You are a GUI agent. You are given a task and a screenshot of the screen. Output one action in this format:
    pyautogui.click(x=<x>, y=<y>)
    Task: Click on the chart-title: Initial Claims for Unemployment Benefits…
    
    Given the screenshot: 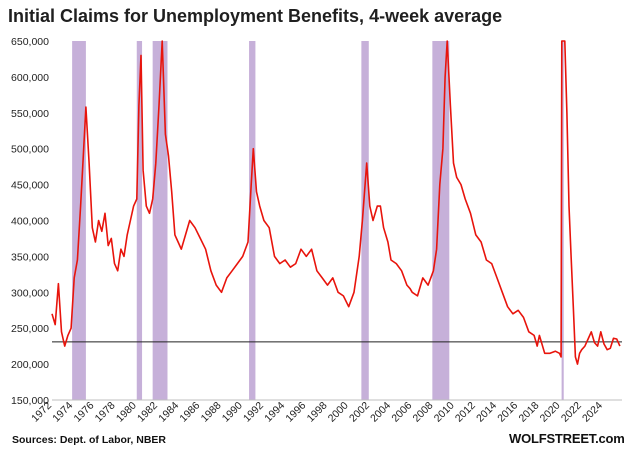 What is the action you would take?
    pyautogui.click(x=255, y=16)
    